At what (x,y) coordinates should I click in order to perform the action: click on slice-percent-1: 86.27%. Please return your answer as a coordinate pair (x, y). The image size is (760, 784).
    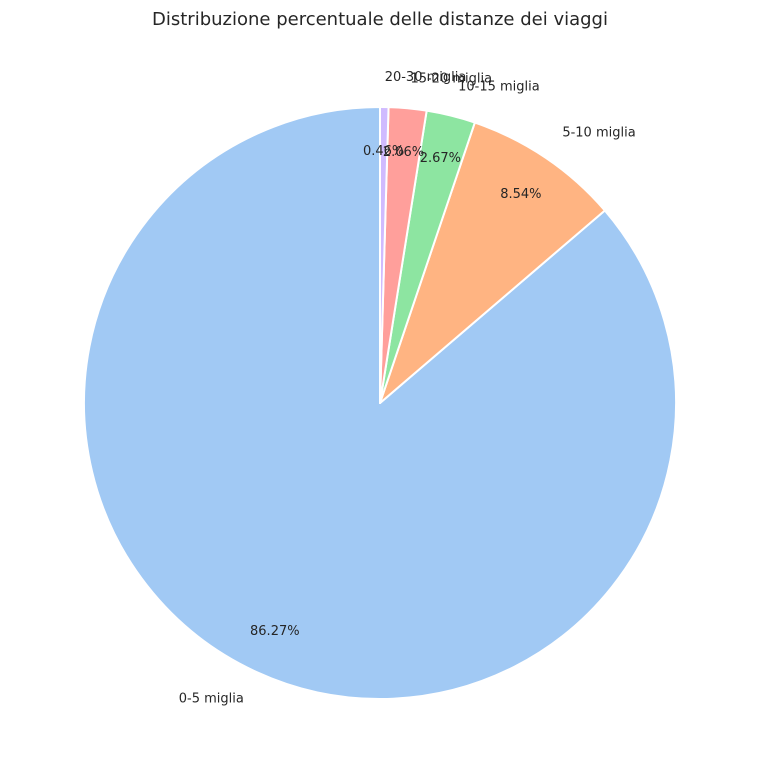
    Looking at the image, I should click on (275, 631).